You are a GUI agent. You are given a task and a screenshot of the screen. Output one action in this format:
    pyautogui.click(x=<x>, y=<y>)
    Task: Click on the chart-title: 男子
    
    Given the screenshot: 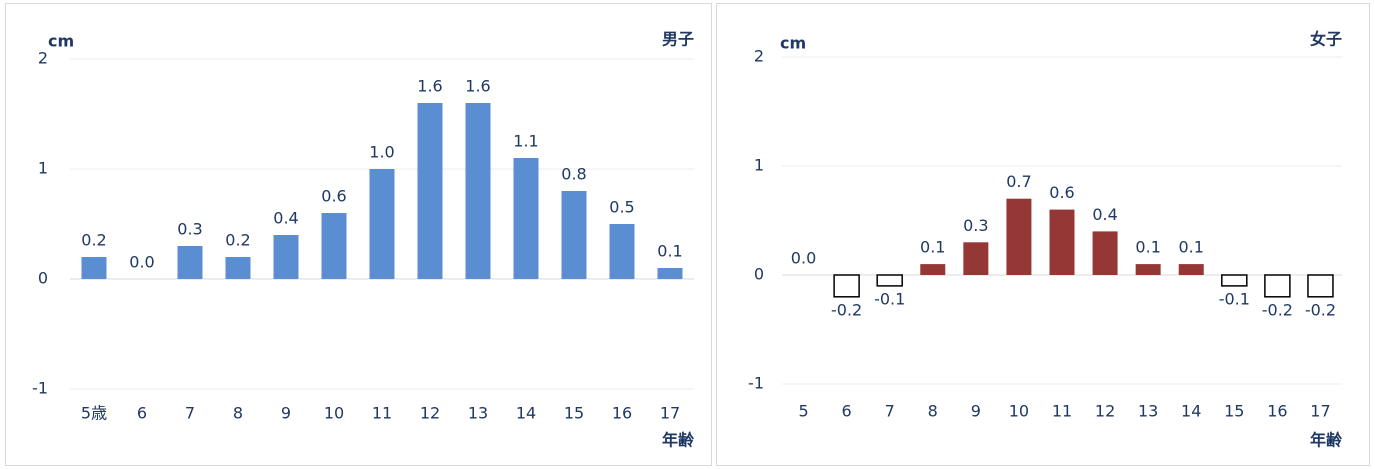 What is the action you would take?
    pyautogui.click(x=678, y=39)
    